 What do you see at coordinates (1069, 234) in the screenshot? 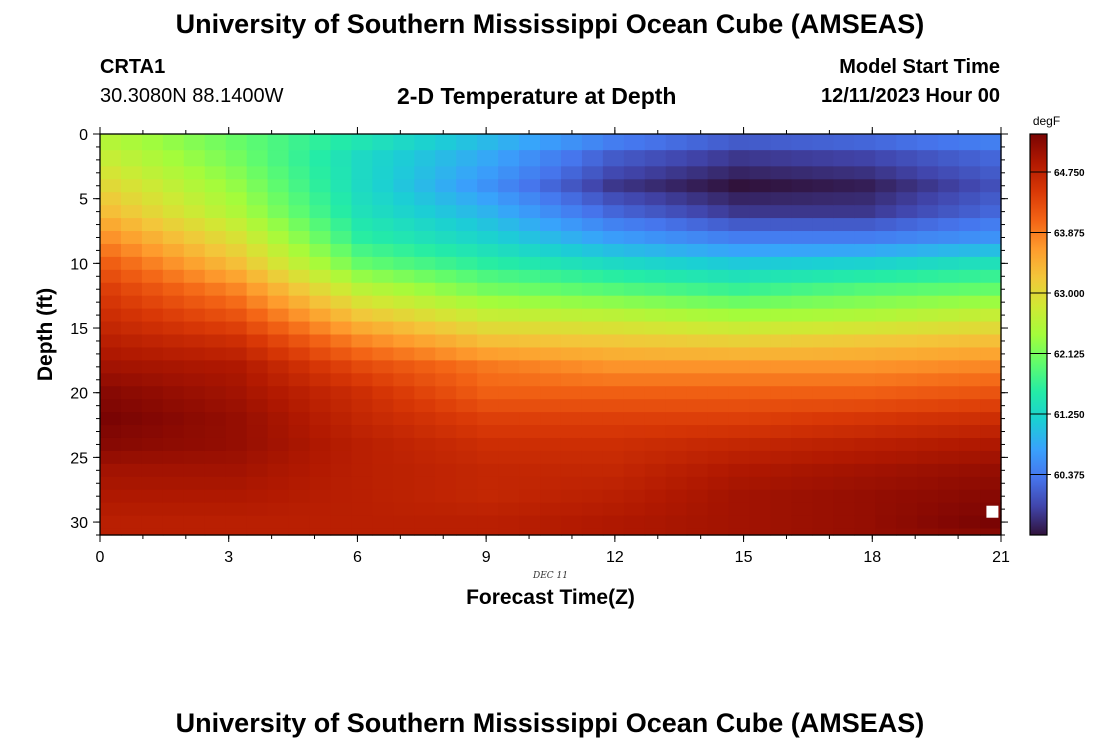
I see `colorbar-tick-label: 63.875` at bounding box center [1069, 234].